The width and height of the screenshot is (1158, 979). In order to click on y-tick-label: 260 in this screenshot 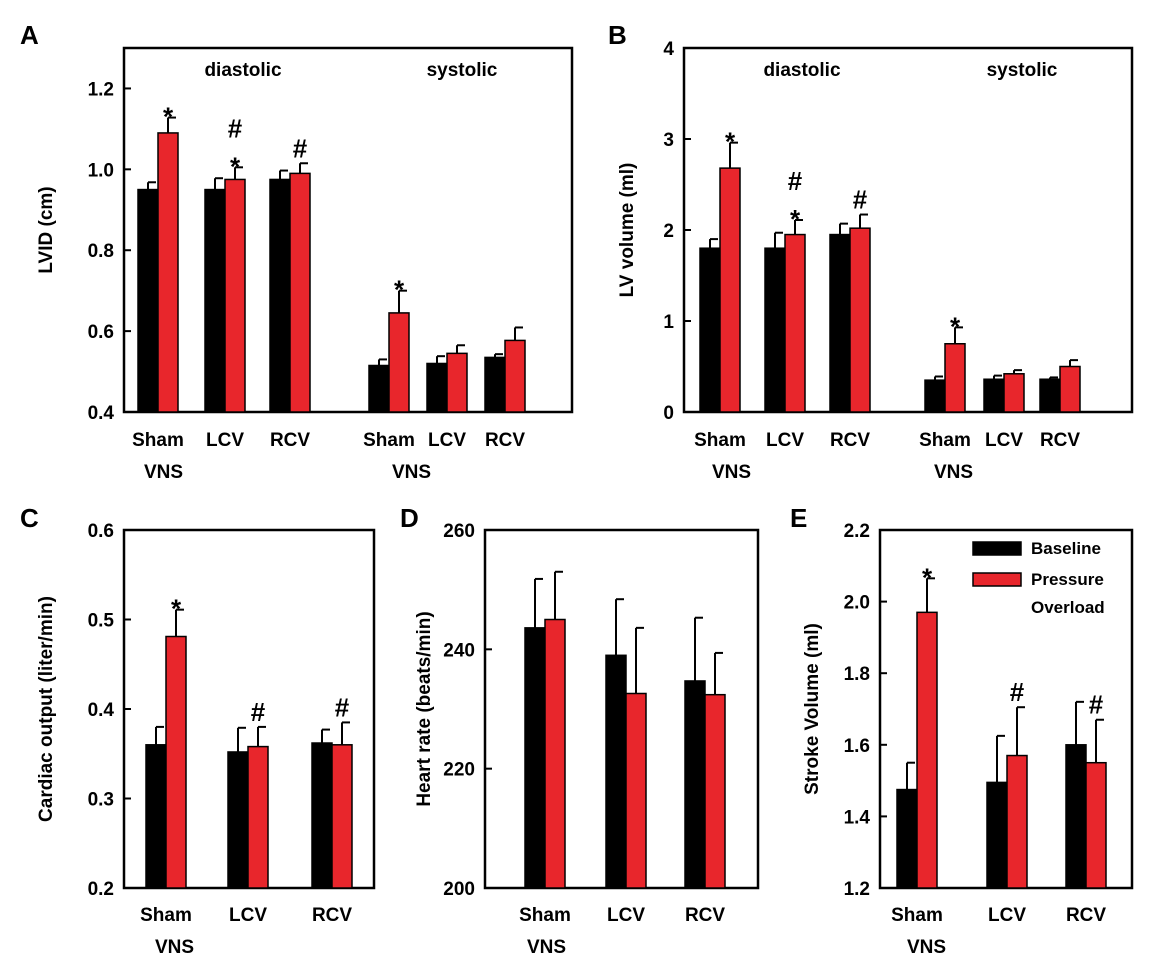, I will do `click(459, 531)`.